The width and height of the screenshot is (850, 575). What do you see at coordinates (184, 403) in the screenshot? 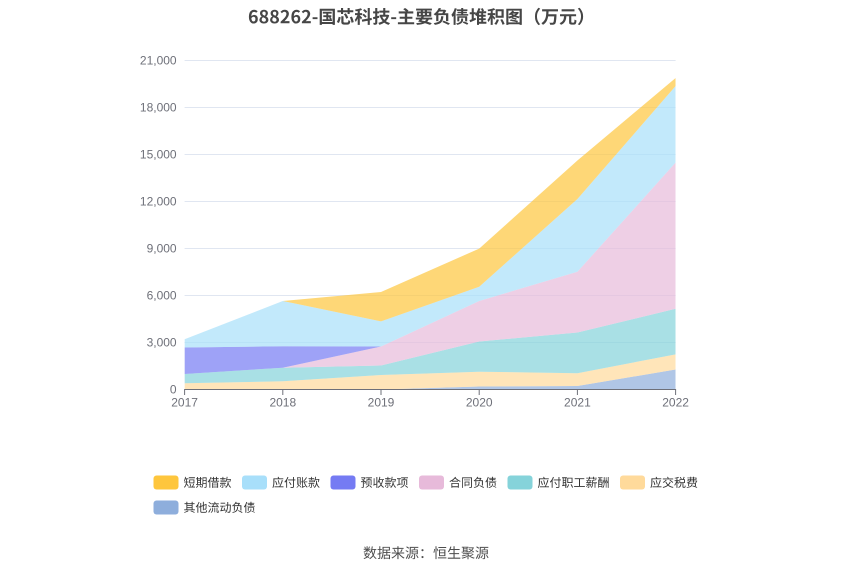
I see `svg-text: 2017` at bounding box center [184, 403].